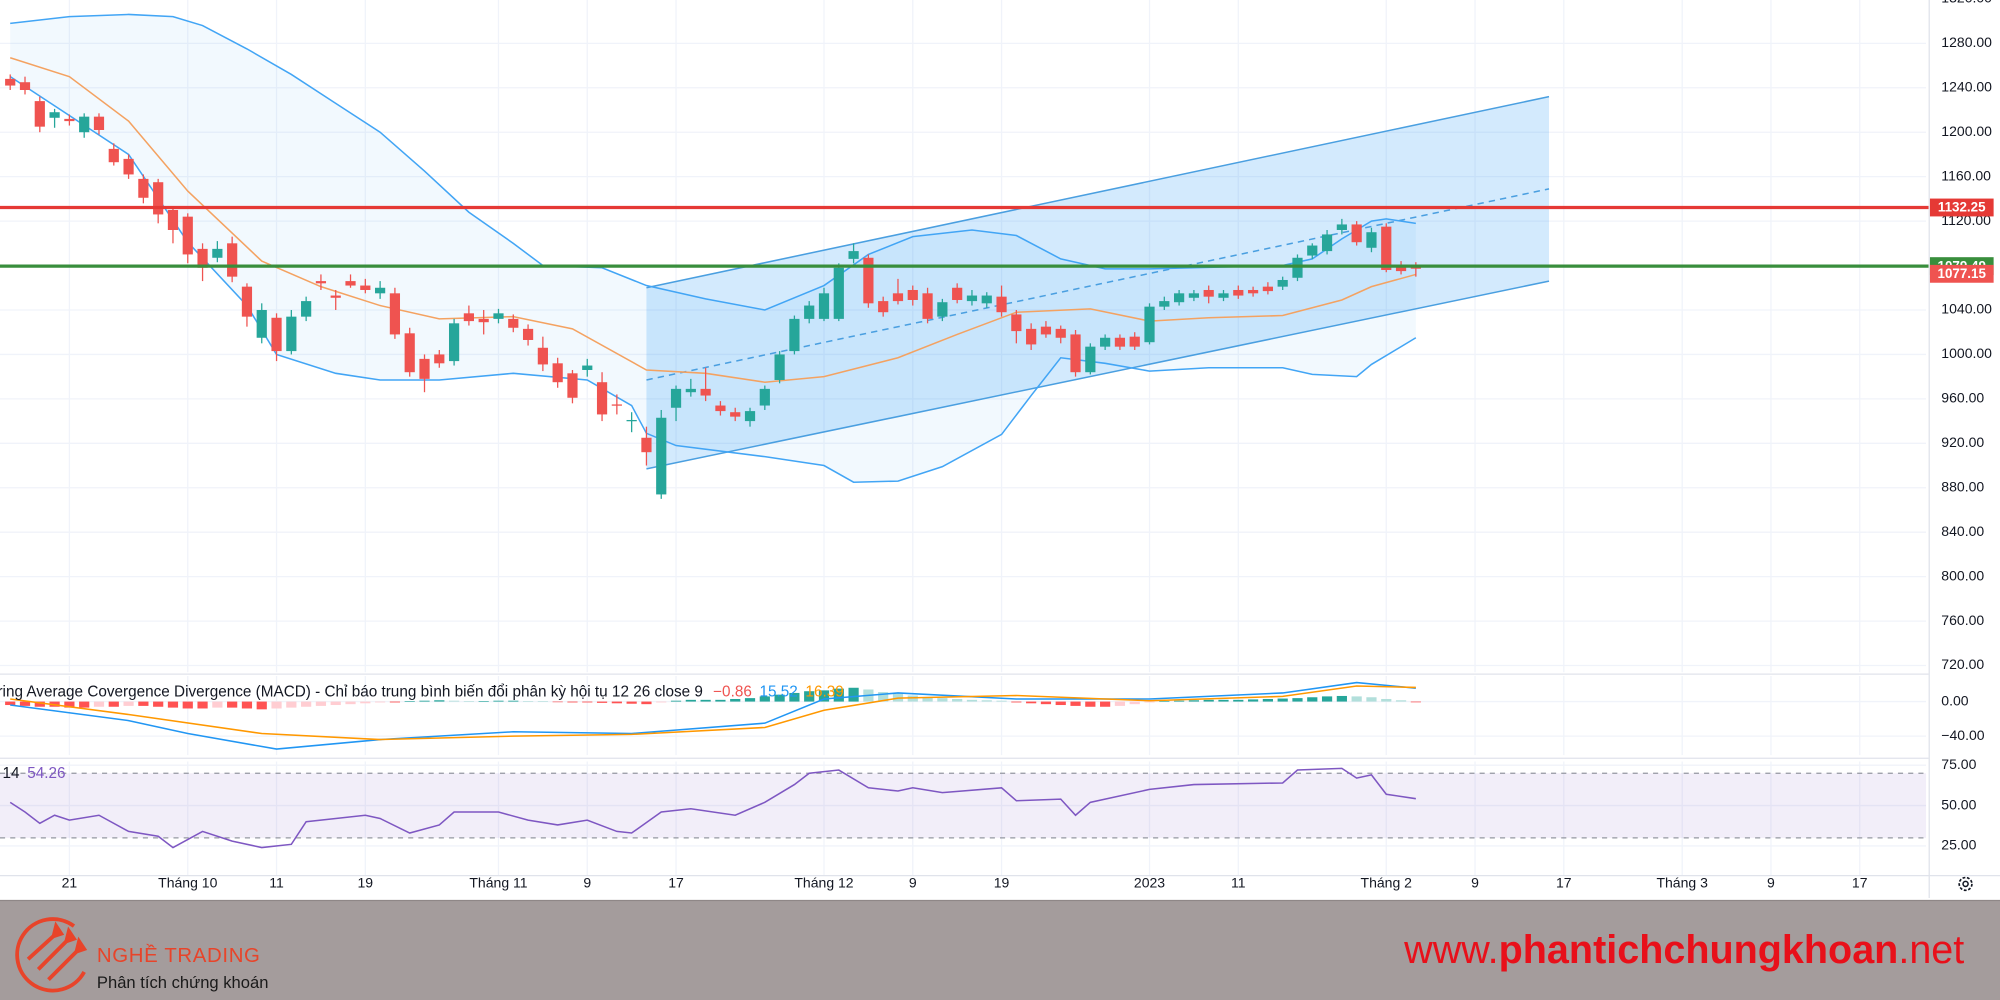 This screenshot has width=2000, height=1000. Describe the element at coordinates (1962, 442) in the screenshot. I see `y-tick-label: 920.00` at that location.